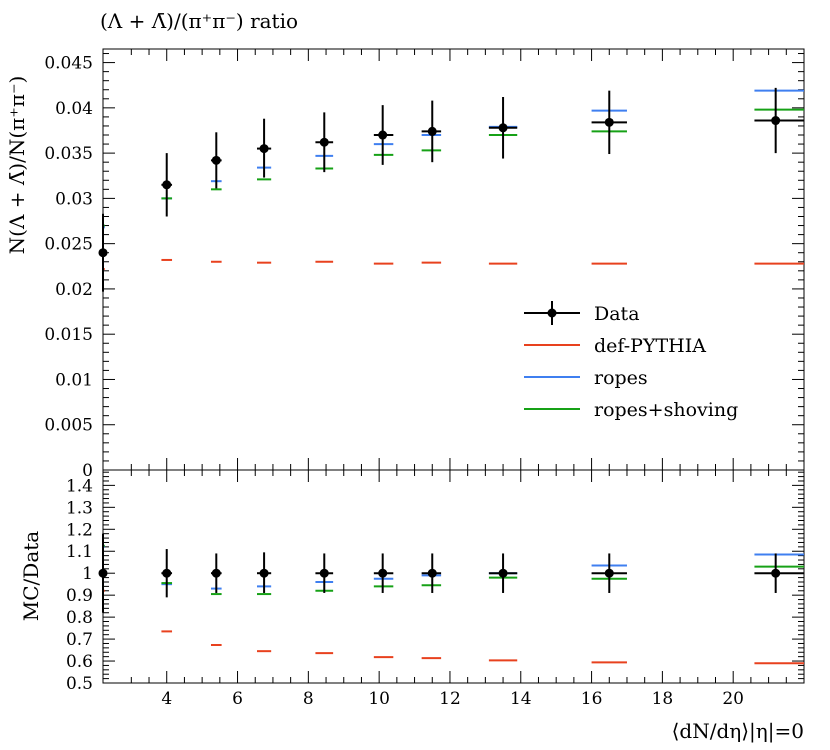 This screenshot has height=750, width=830. I want to click on chart-title: (Λ + Λ̄)/(π⁺π⁻) ratio, so click(199, 21).